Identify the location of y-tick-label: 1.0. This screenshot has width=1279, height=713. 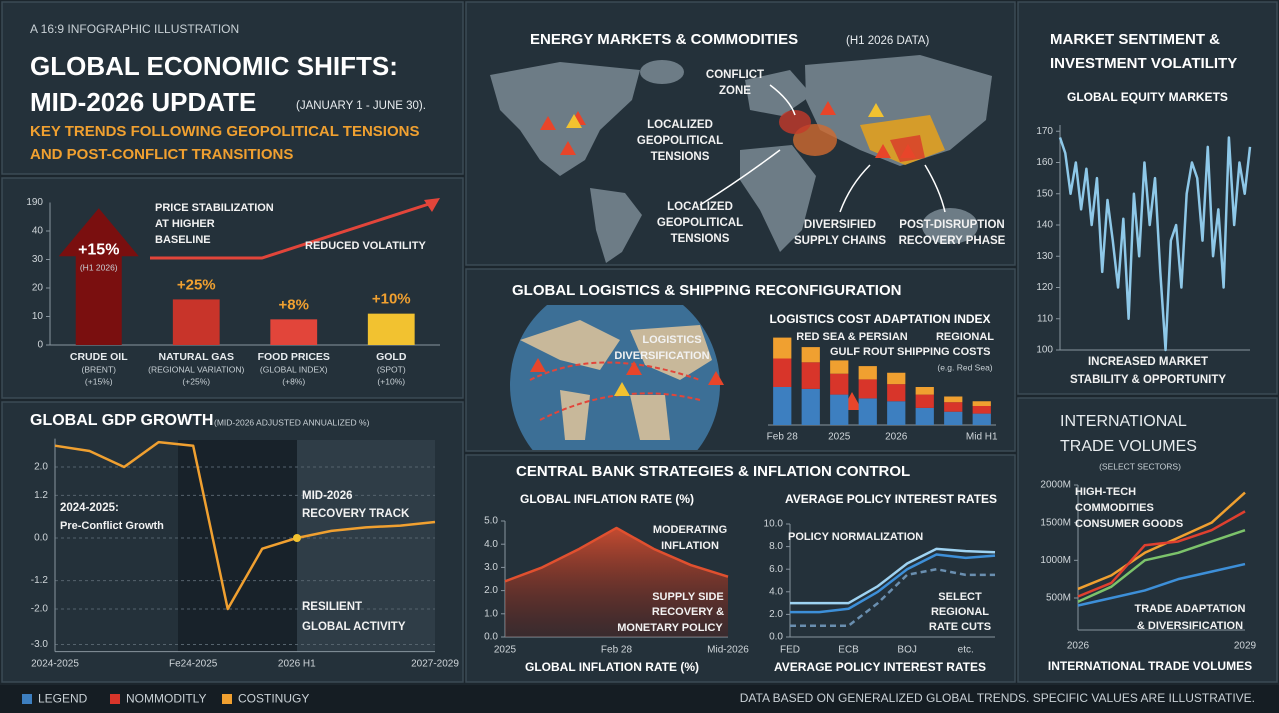
(491, 613).